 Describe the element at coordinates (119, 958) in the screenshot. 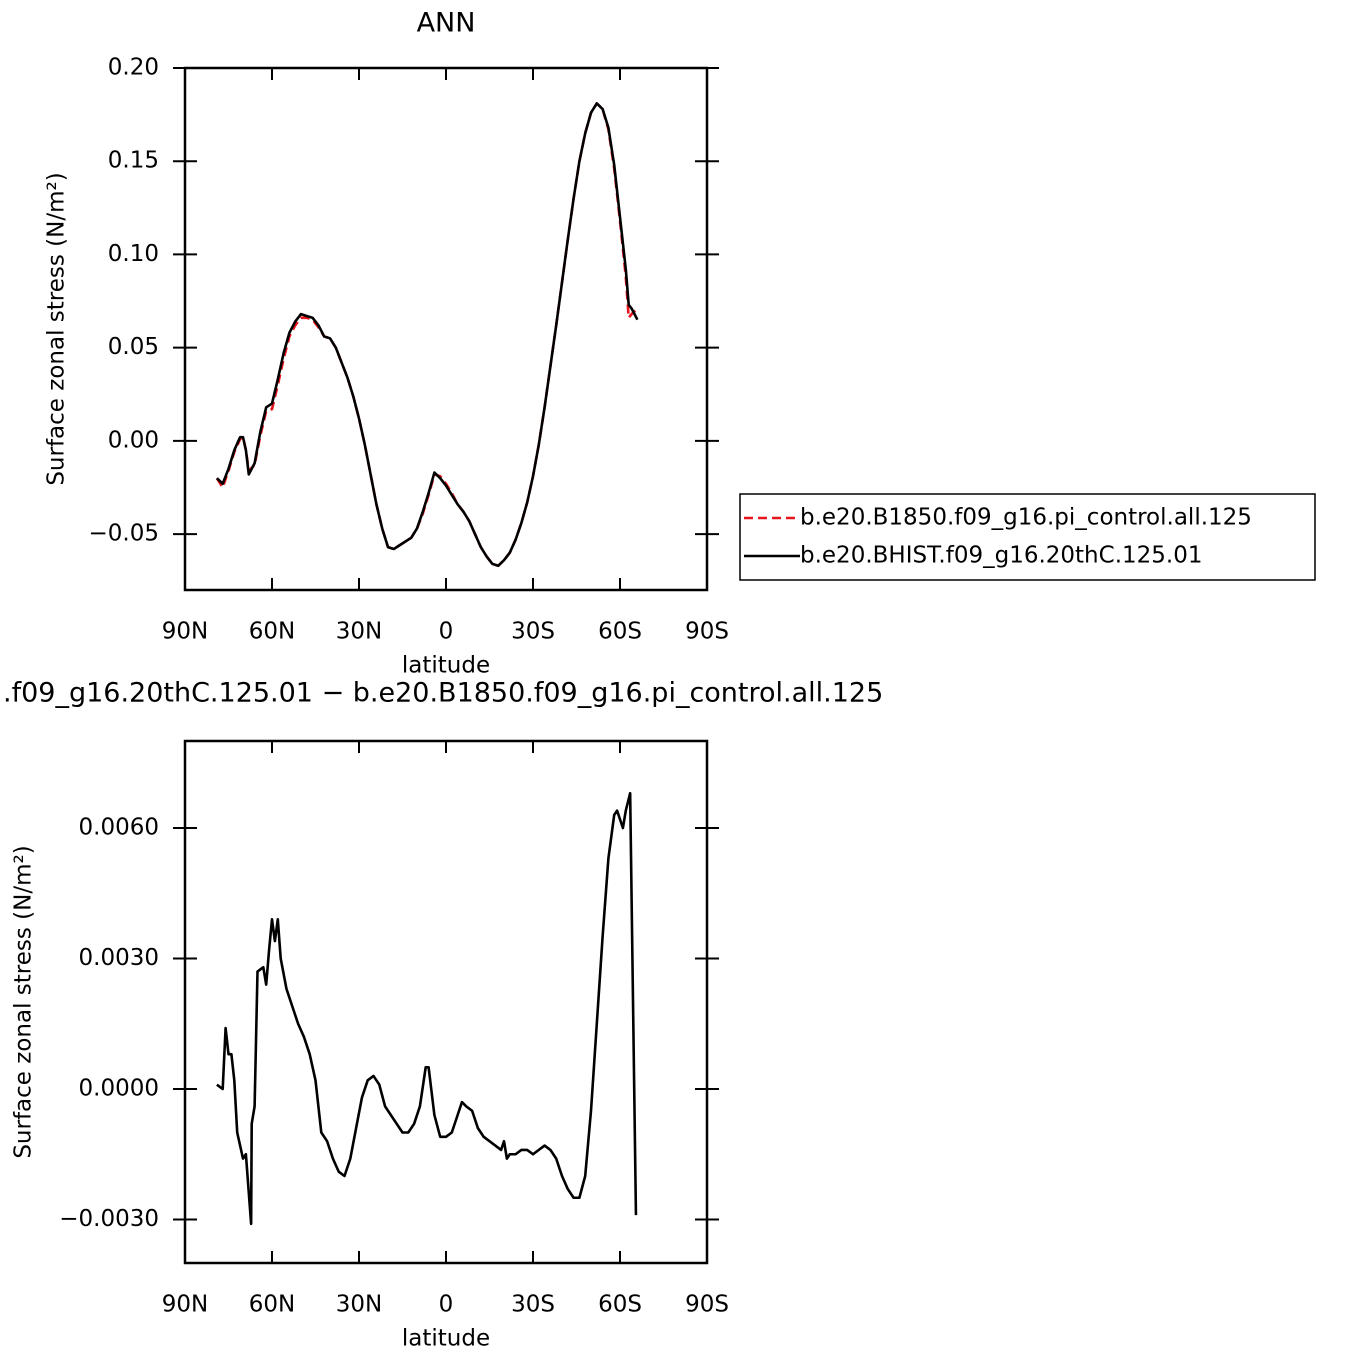

I see `y-tick-label: 0.0030` at that location.